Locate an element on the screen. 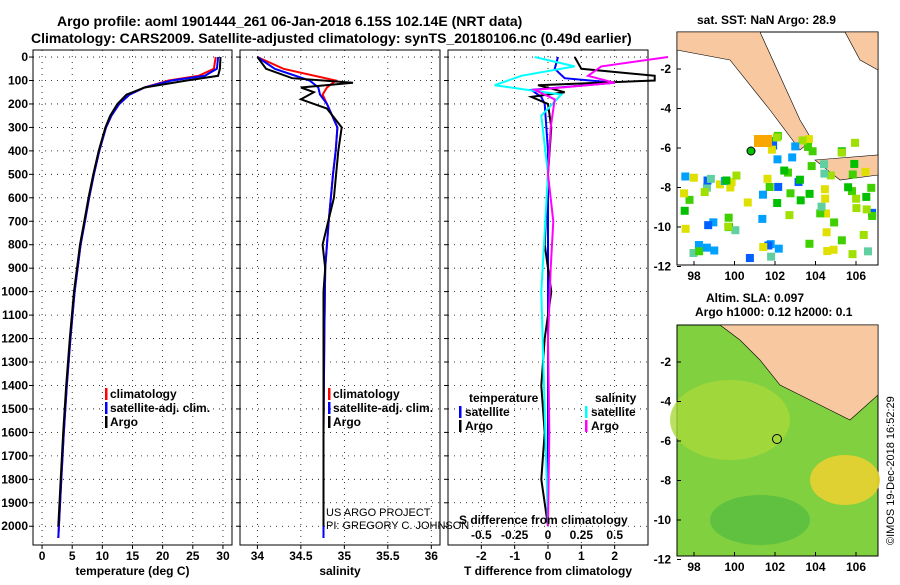 This screenshot has width=900, height=585. sla-land is located at coordinates (799, 372).